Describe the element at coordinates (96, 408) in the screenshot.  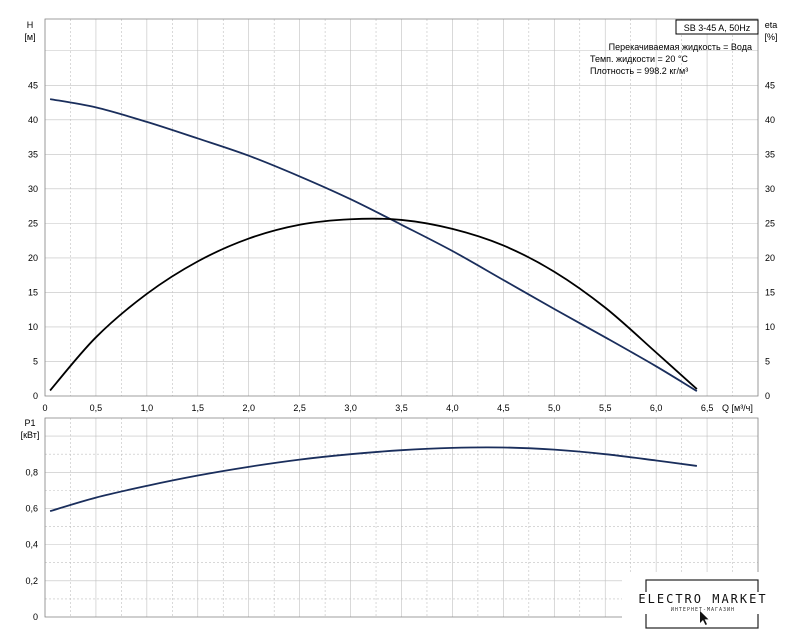
I see `x-tick-label: 0,5` at that location.